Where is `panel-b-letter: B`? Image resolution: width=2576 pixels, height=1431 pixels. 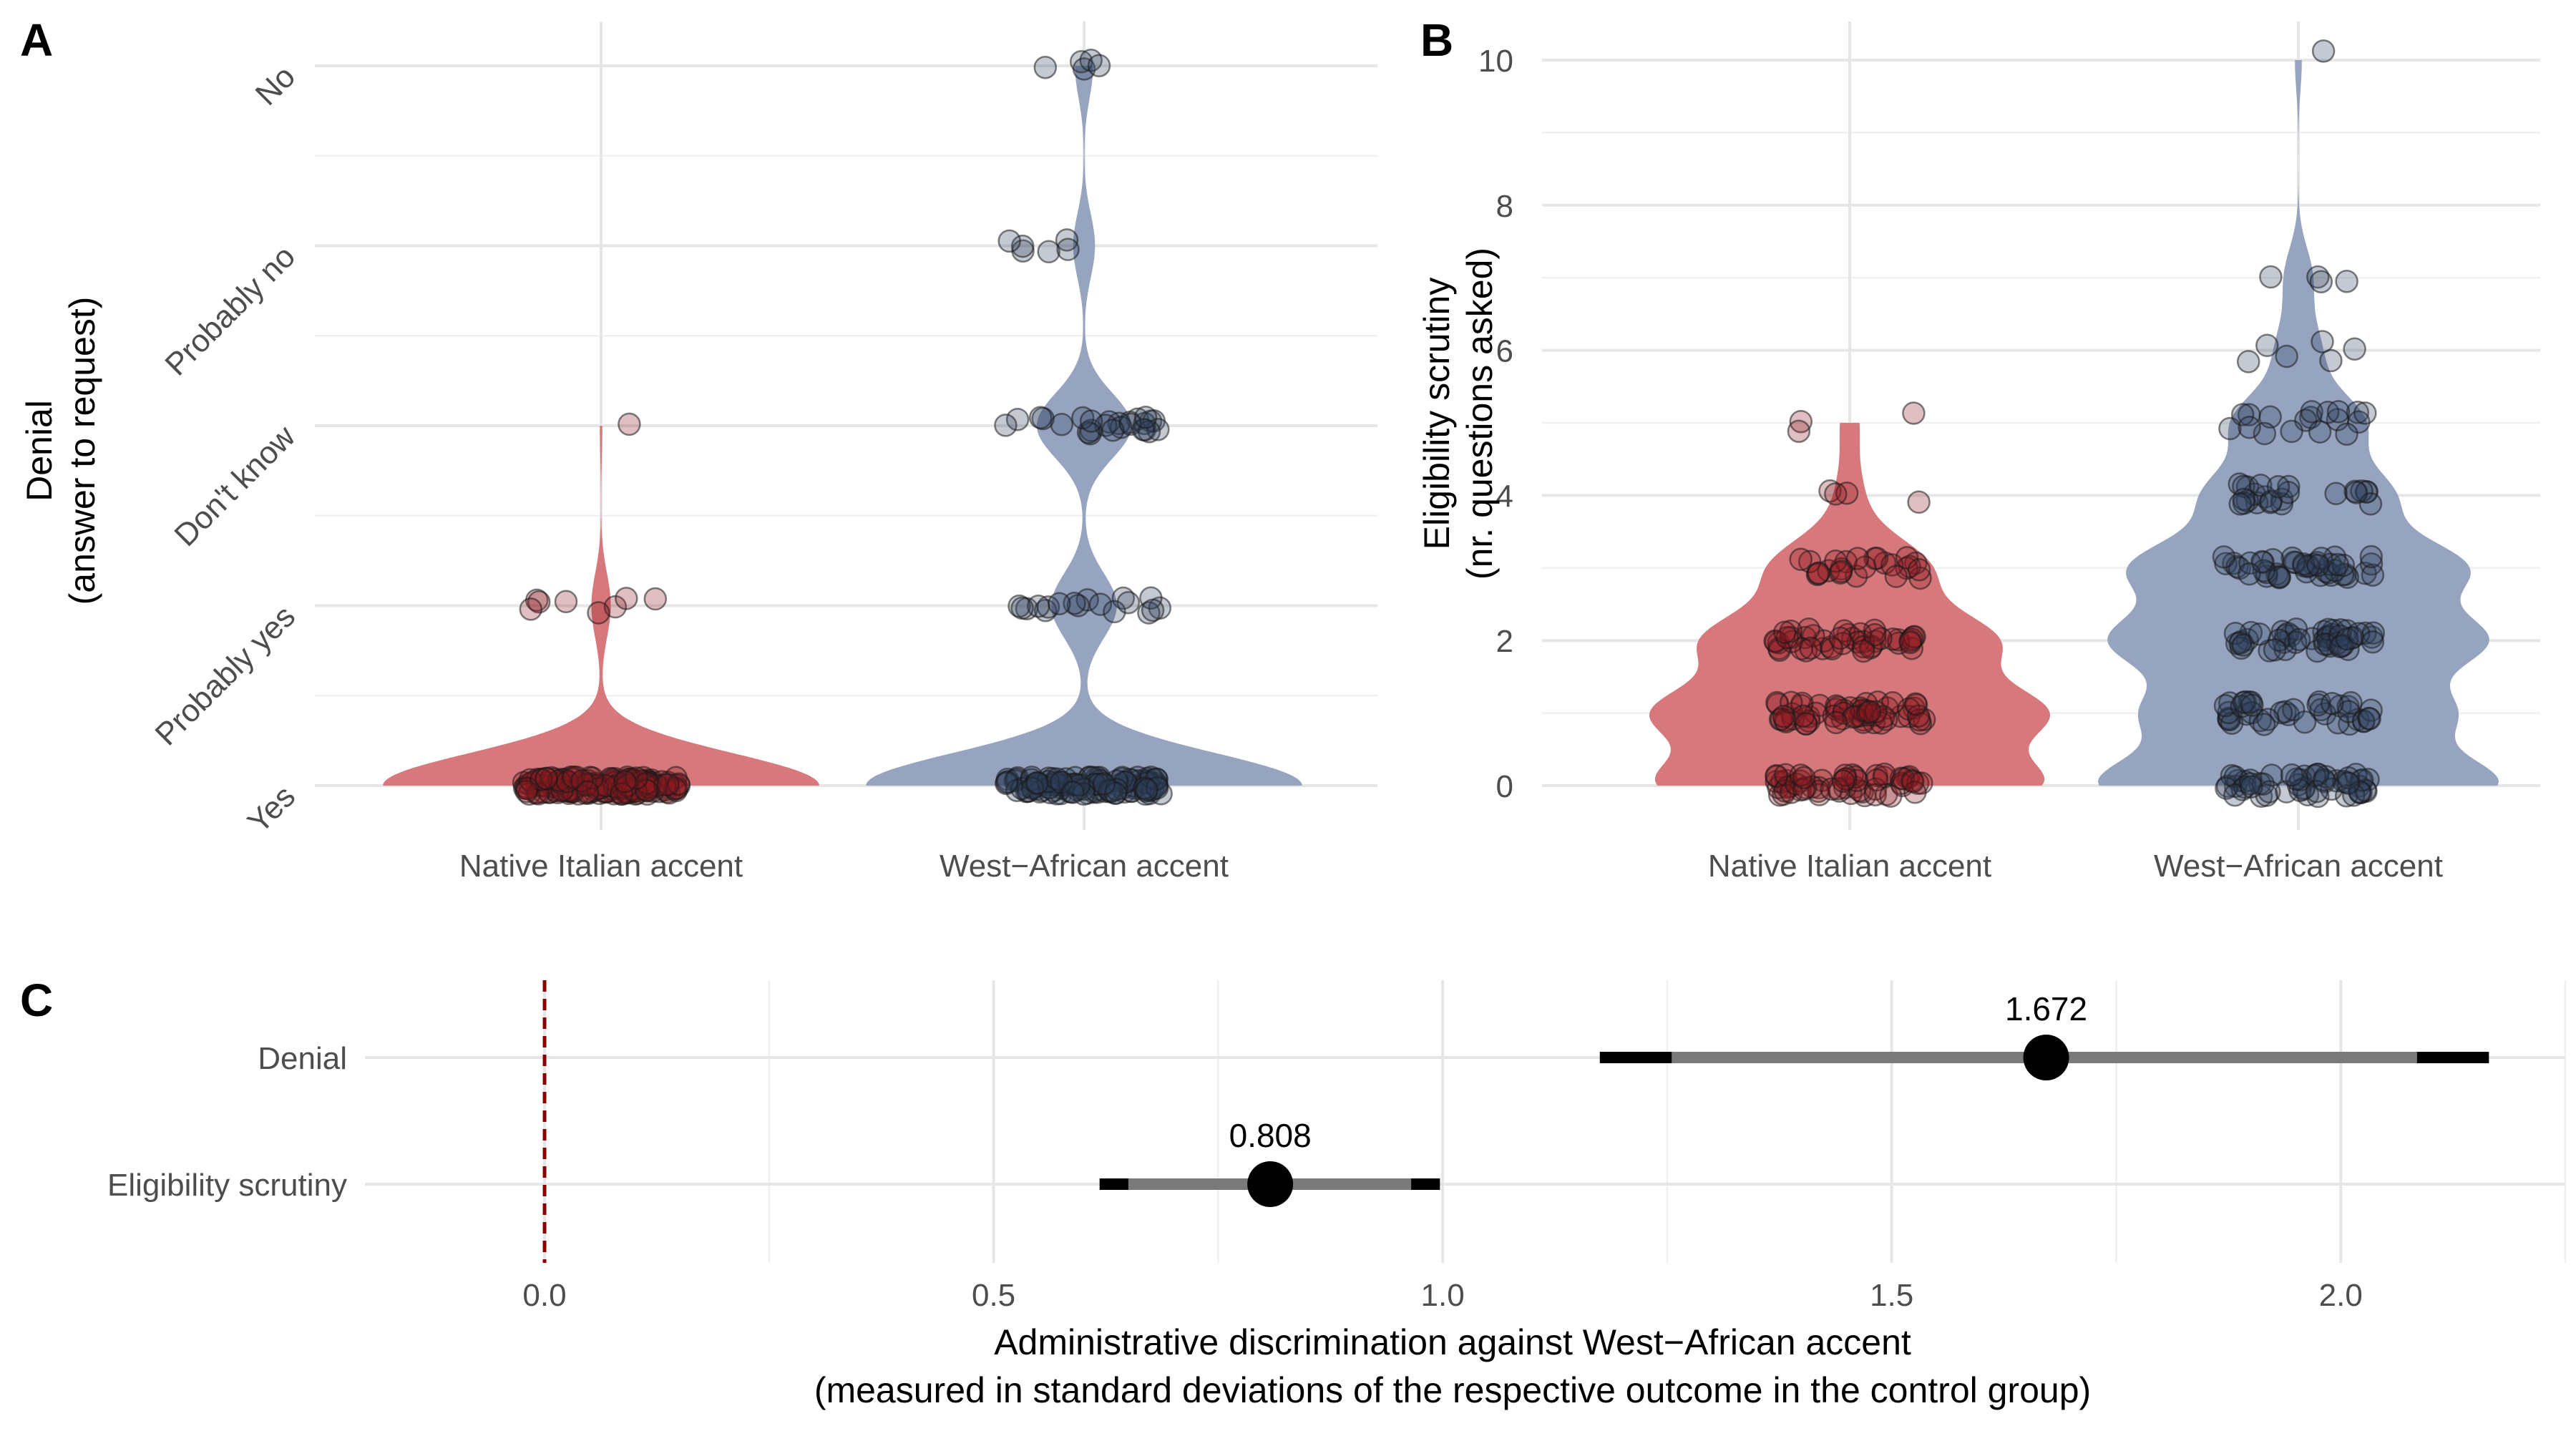
panel-b-letter: B is located at coordinates (1436, 40).